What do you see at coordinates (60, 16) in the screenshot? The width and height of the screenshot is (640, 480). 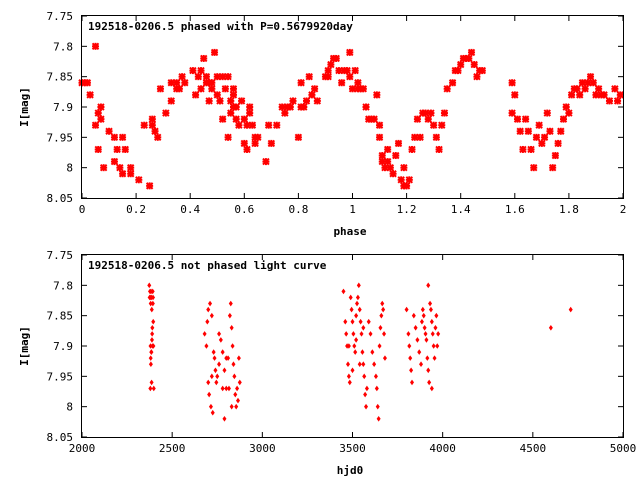 I see `phased-chart-y-tick-label: 7.75` at bounding box center [60, 16].